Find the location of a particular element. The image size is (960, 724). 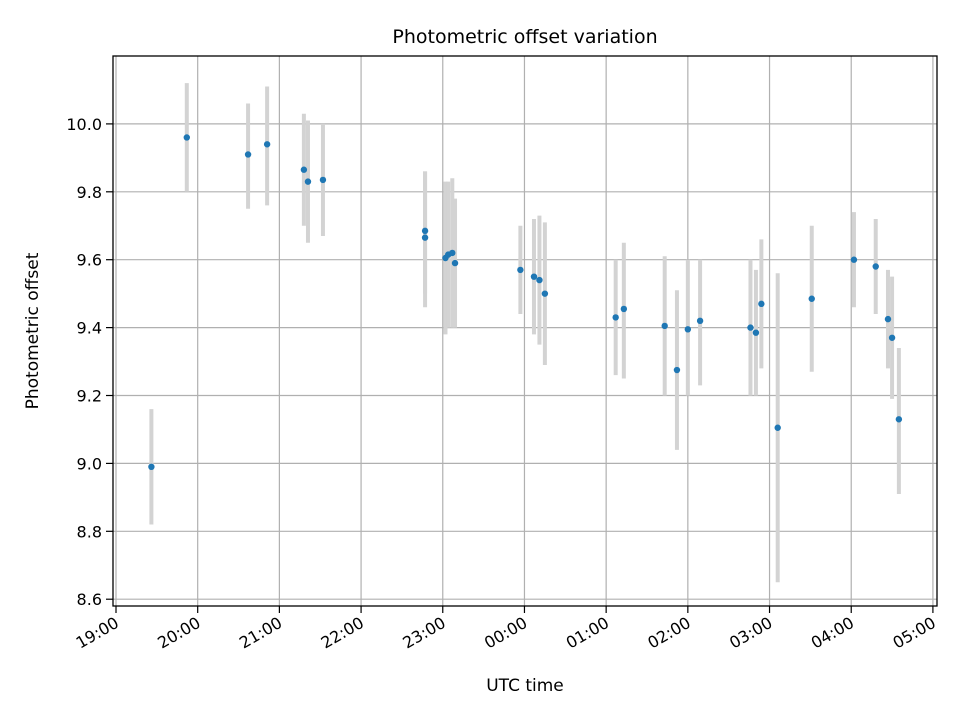

y-axis-ticks: 8.6 8.8 9.0 9.2 9.4 9.6 9.8 10.0 is located at coordinates (89, 362).